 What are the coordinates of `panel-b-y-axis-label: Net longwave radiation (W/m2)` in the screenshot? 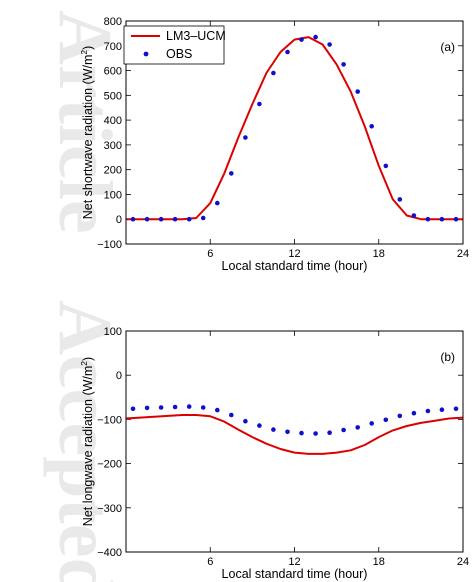 It's located at (87, 441).